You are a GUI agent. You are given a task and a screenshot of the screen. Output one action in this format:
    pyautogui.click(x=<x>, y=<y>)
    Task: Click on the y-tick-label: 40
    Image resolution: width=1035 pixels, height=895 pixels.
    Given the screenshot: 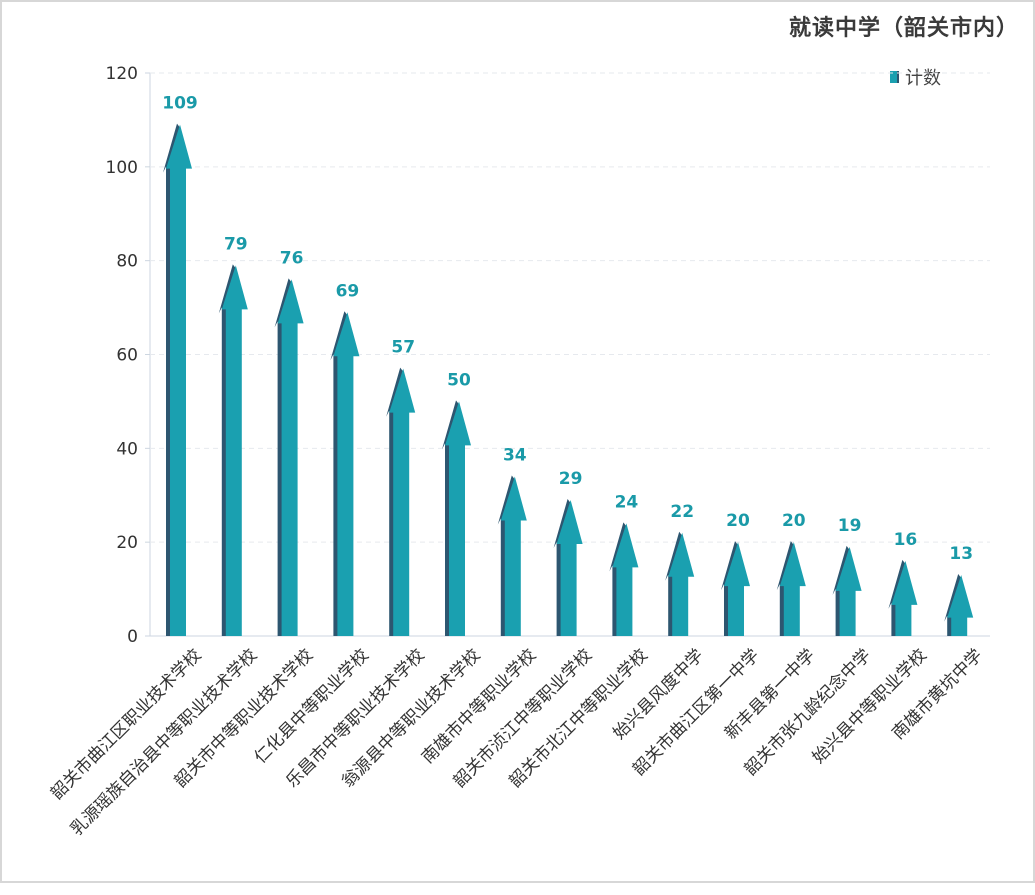 What is the action you would take?
    pyautogui.click(x=127, y=449)
    